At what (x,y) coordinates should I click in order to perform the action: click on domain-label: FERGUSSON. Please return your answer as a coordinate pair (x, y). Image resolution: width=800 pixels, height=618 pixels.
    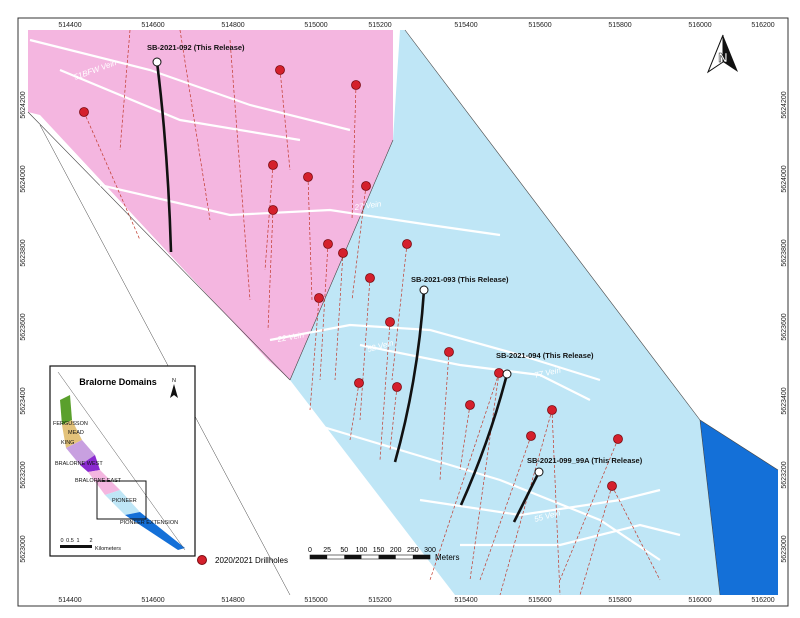
    Looking at the image, I should click on (70, 424).